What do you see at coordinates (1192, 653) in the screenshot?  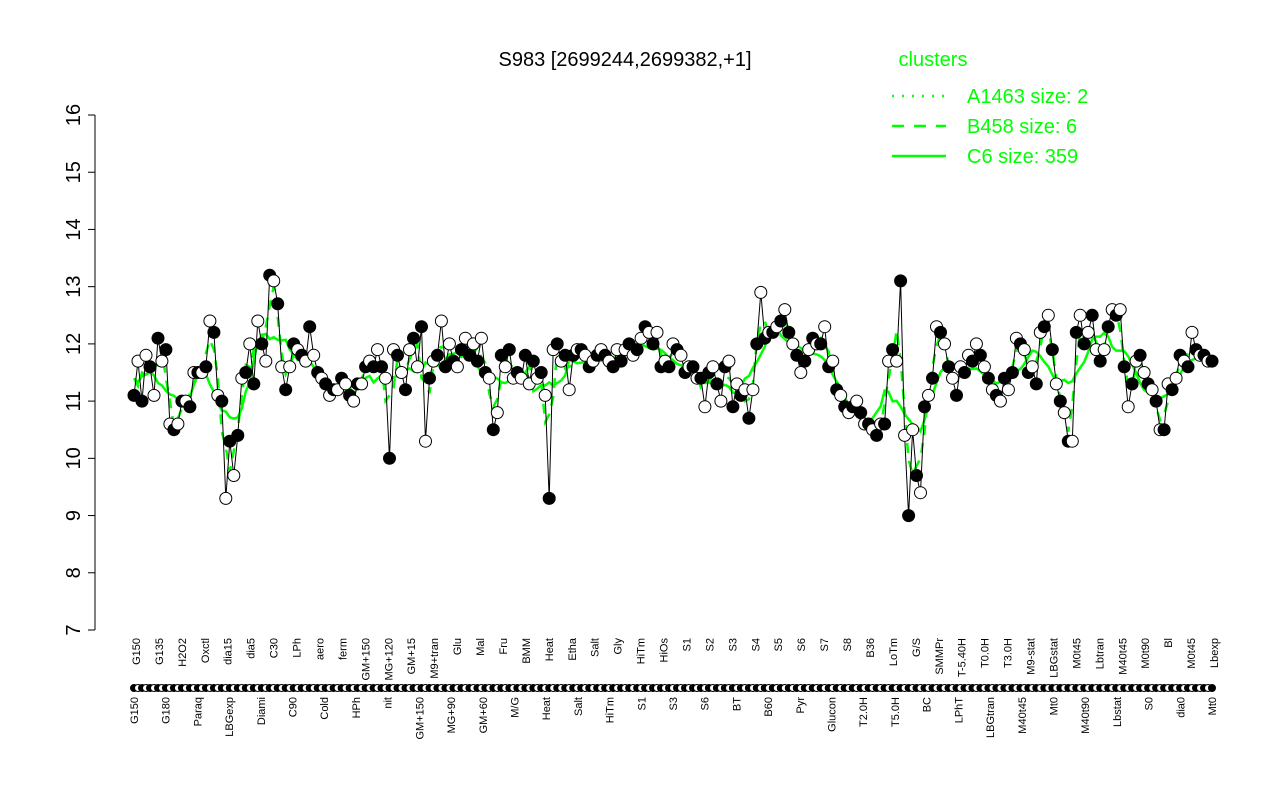 I see `x-tick-label-top: M0t45` at bounding box center [1192, 653].